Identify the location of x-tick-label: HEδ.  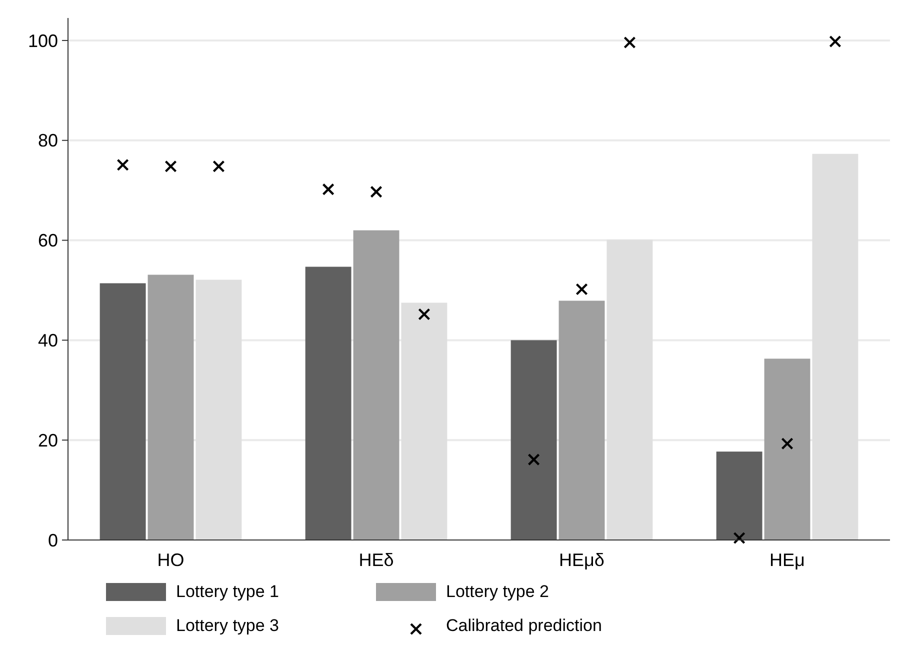
(376, 560).